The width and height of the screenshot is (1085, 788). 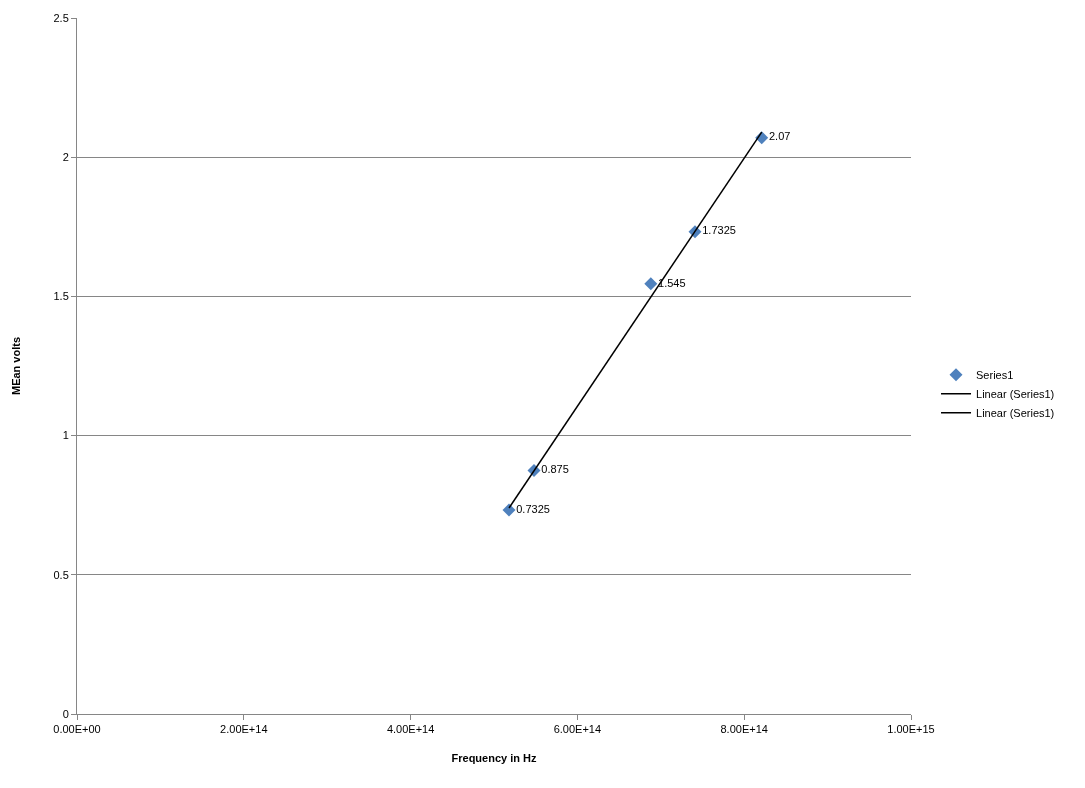 What do you see at coordinates (410, 729) in the screenshot?
I see `x-tick-label: 4.00E+14` at bounding box center [410, 729].